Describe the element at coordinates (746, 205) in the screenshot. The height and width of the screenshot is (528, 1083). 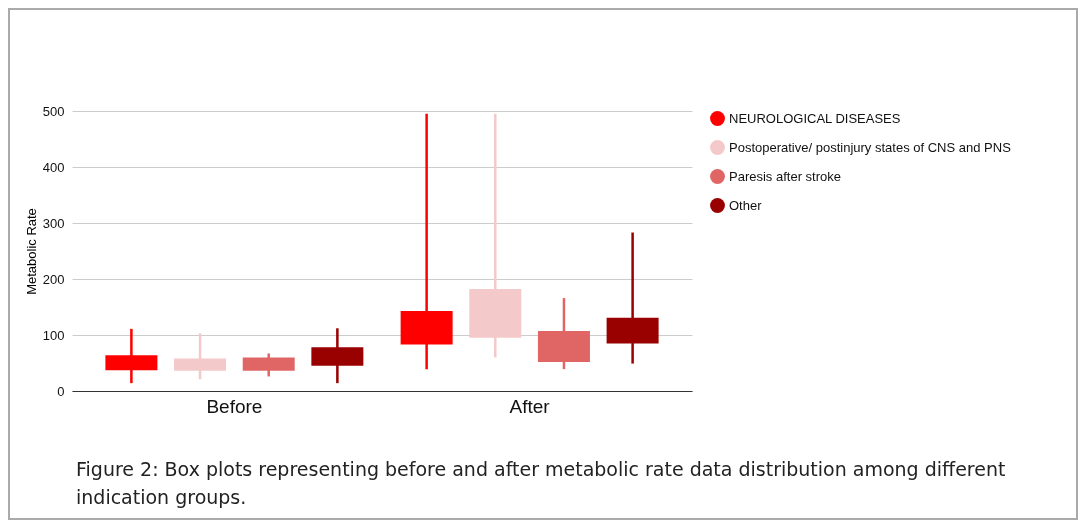
I see `legend-label: Other` at that location.